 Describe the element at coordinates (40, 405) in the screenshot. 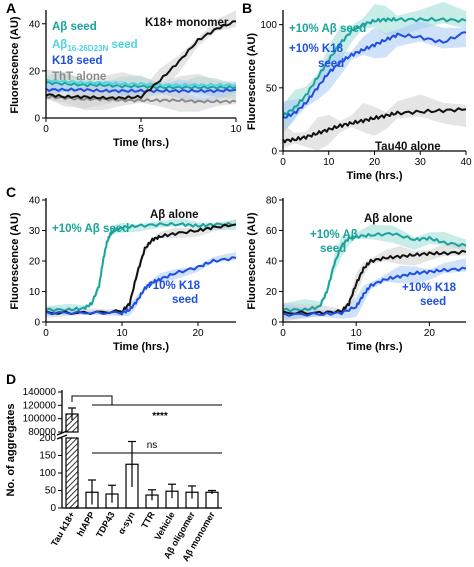

I see `y-tick-label: 120000` at that location.